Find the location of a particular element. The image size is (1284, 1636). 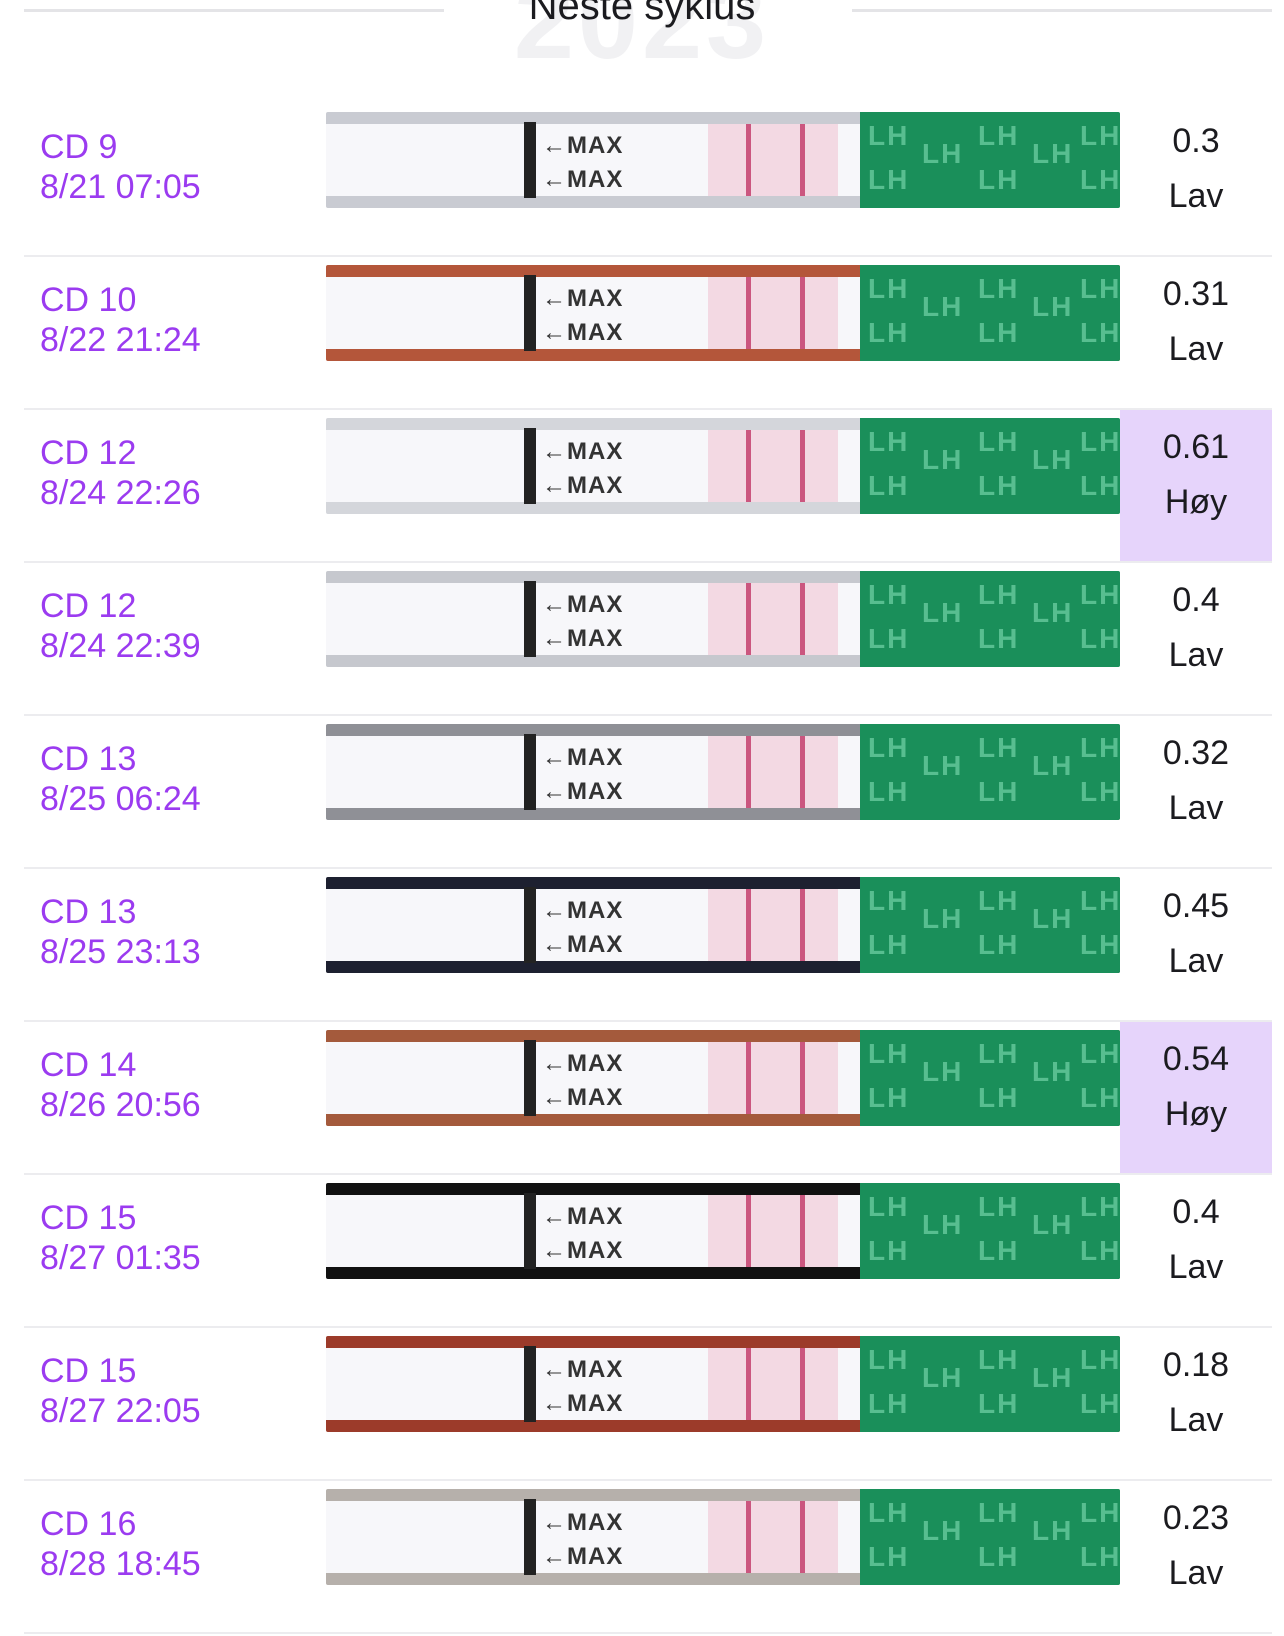

lh-result: 0.31 Lav is located at coordinates (1196, 332).